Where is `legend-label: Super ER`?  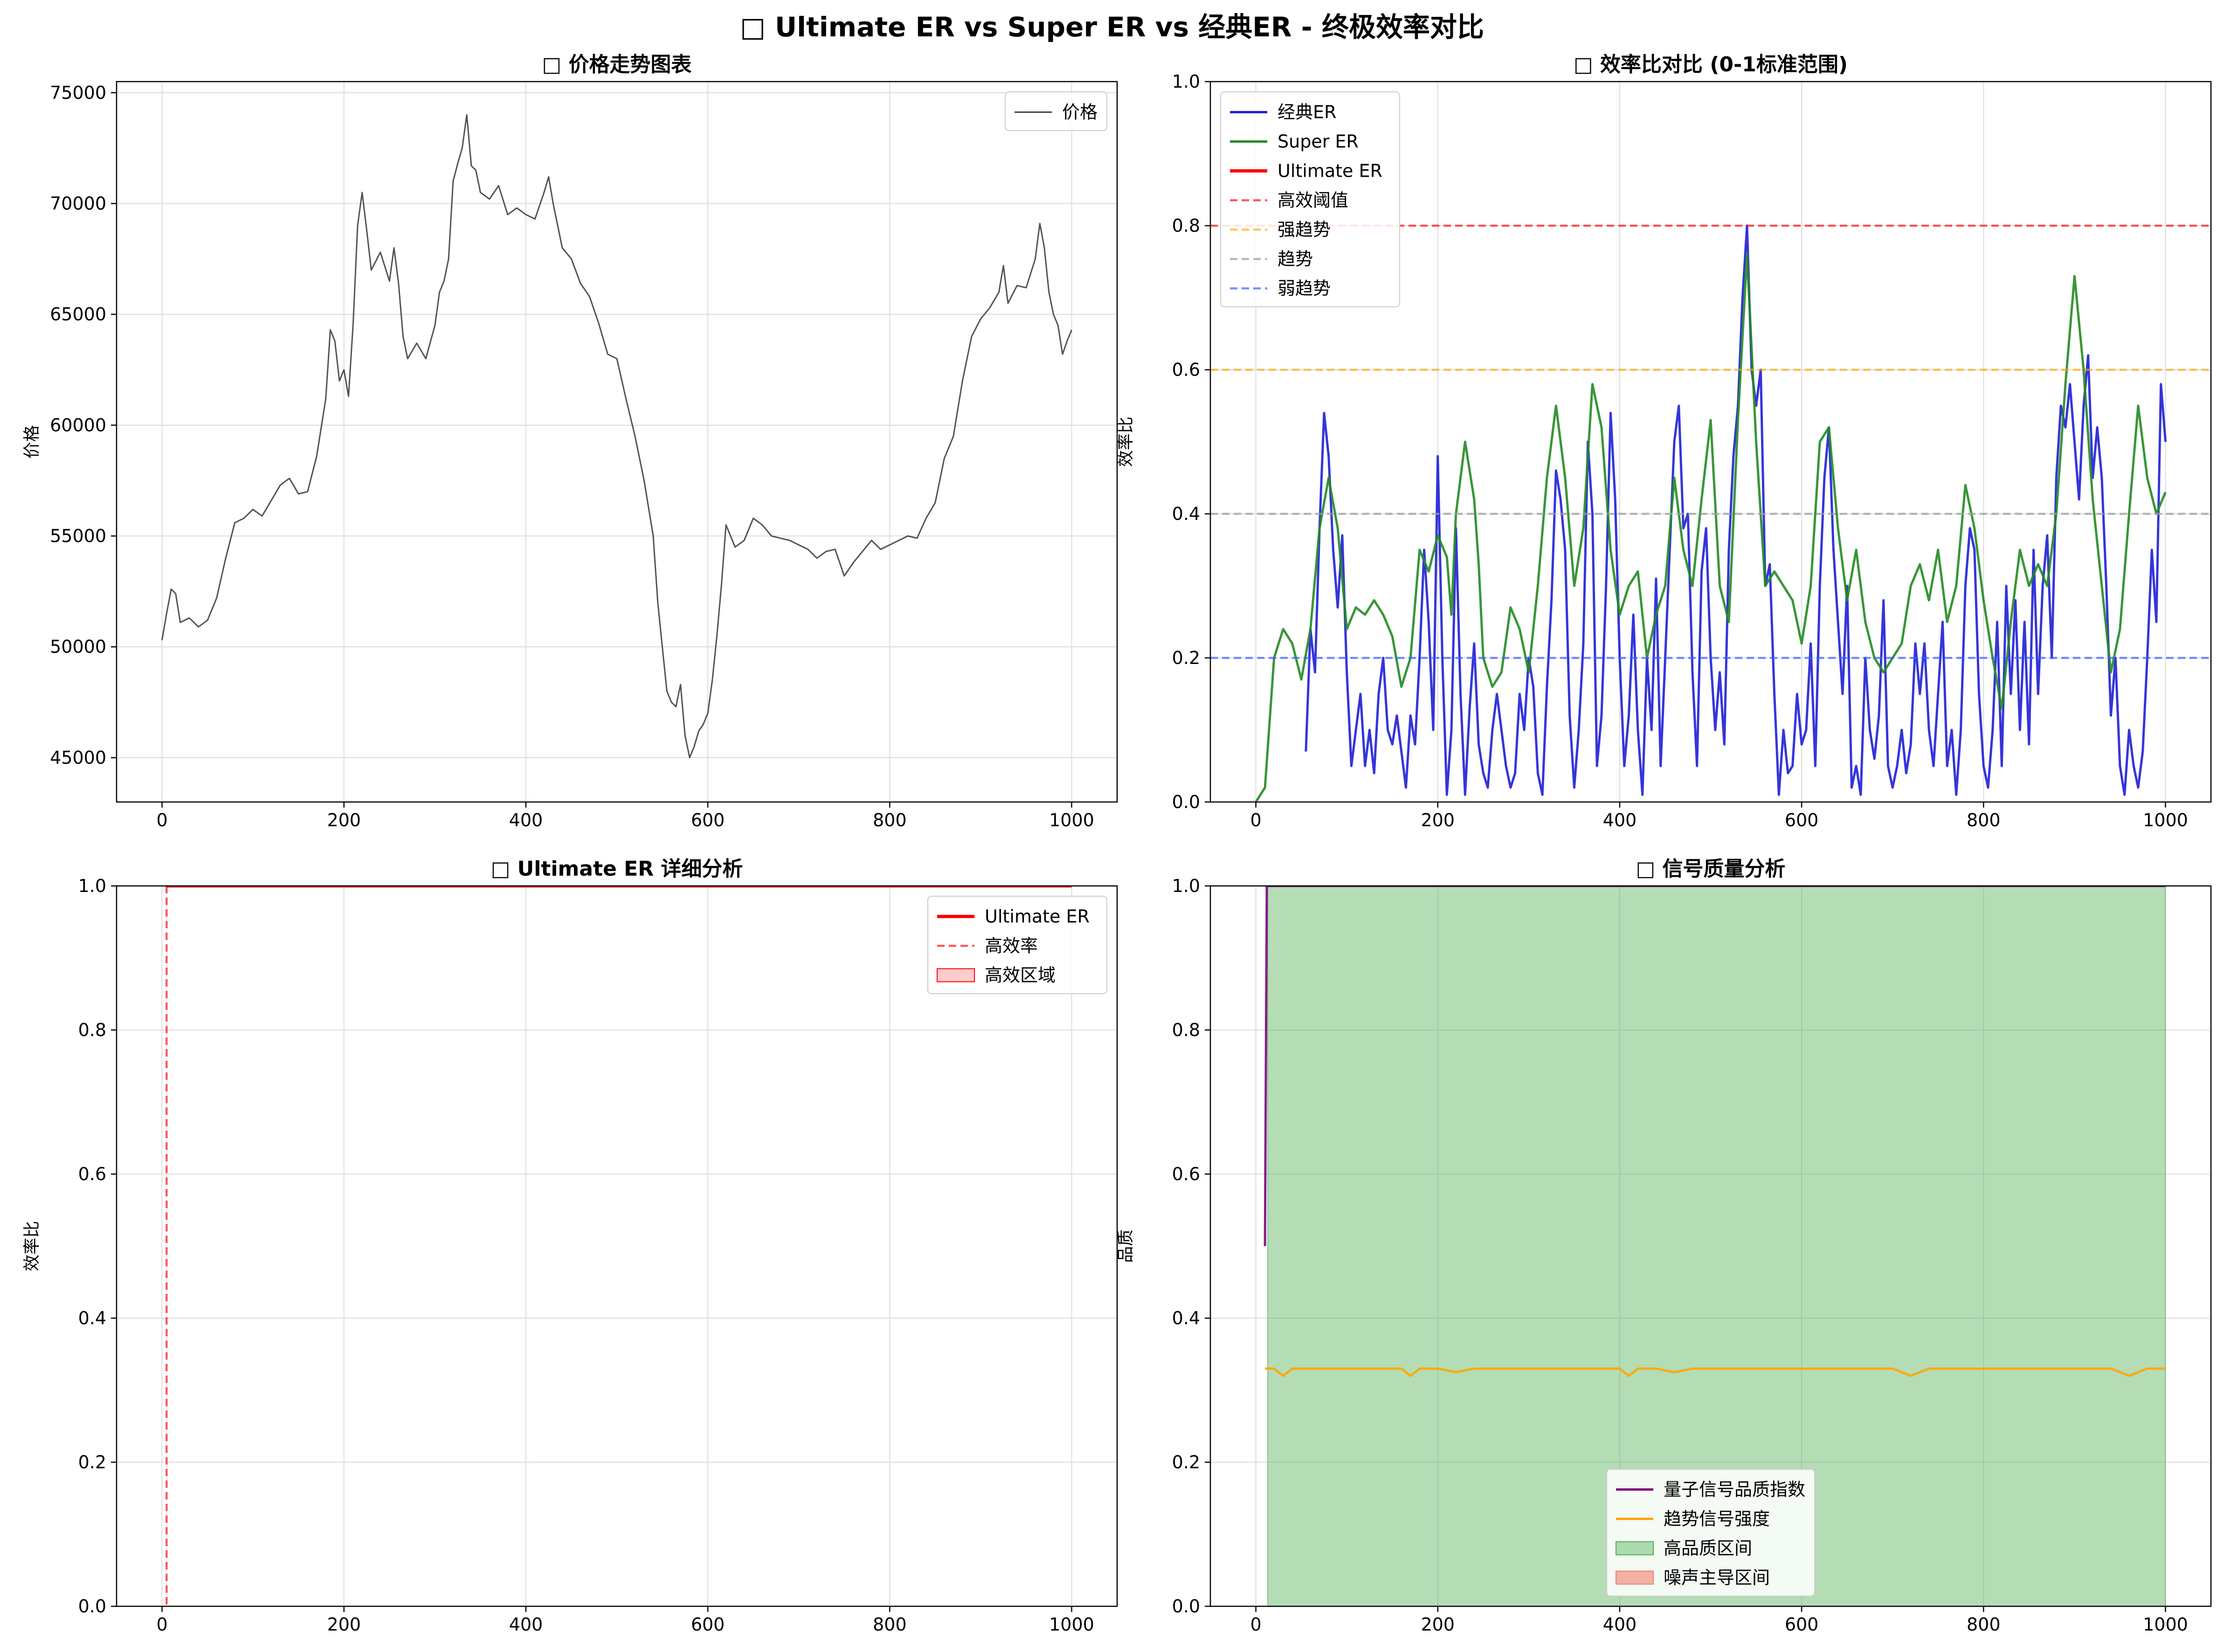
legend-label: Super ER is located at coordinates (1318, 141).